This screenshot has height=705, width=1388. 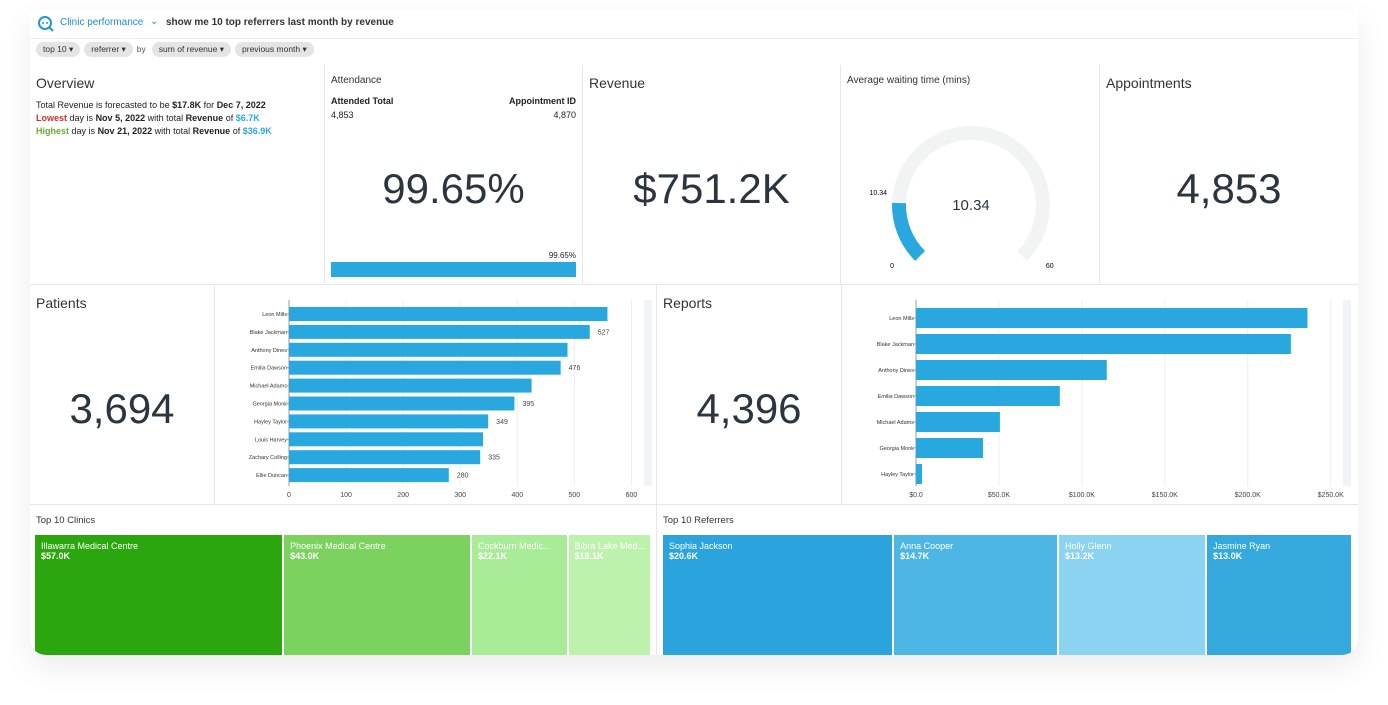 What do you see at coordinates (1331, 495) in the screenshot?
I see `x-tick-label: $250.0K` at bounding box center [1331, 495].